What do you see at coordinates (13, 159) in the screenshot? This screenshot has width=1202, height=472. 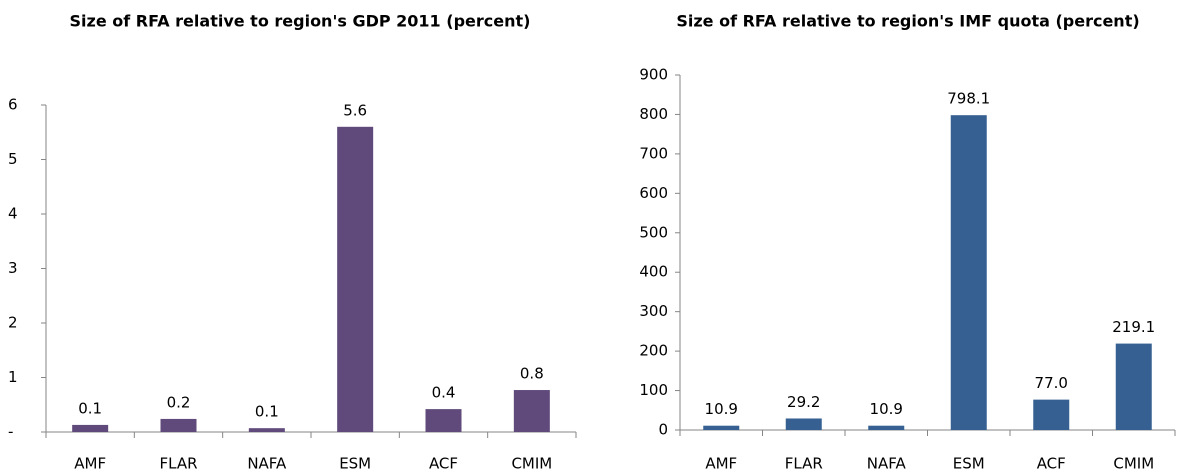 I see `y-tick-label: 5` at bounding box center [13, 159].